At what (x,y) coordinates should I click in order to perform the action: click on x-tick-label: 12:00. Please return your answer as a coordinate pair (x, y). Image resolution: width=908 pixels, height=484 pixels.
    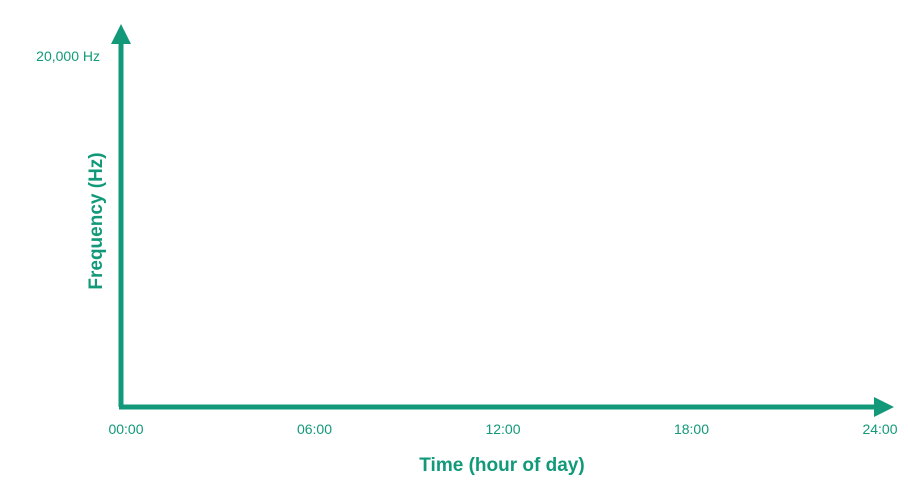
    Looking at the image, I should click on (502, 429).